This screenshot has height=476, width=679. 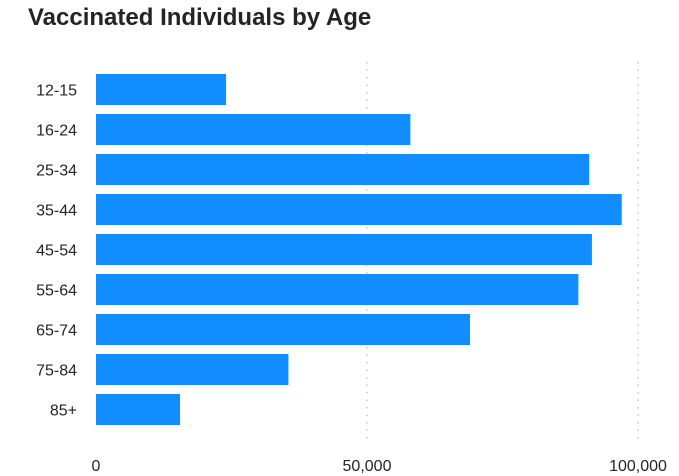 I want to click on category-label: 45-54, so click(x=56, y=251).